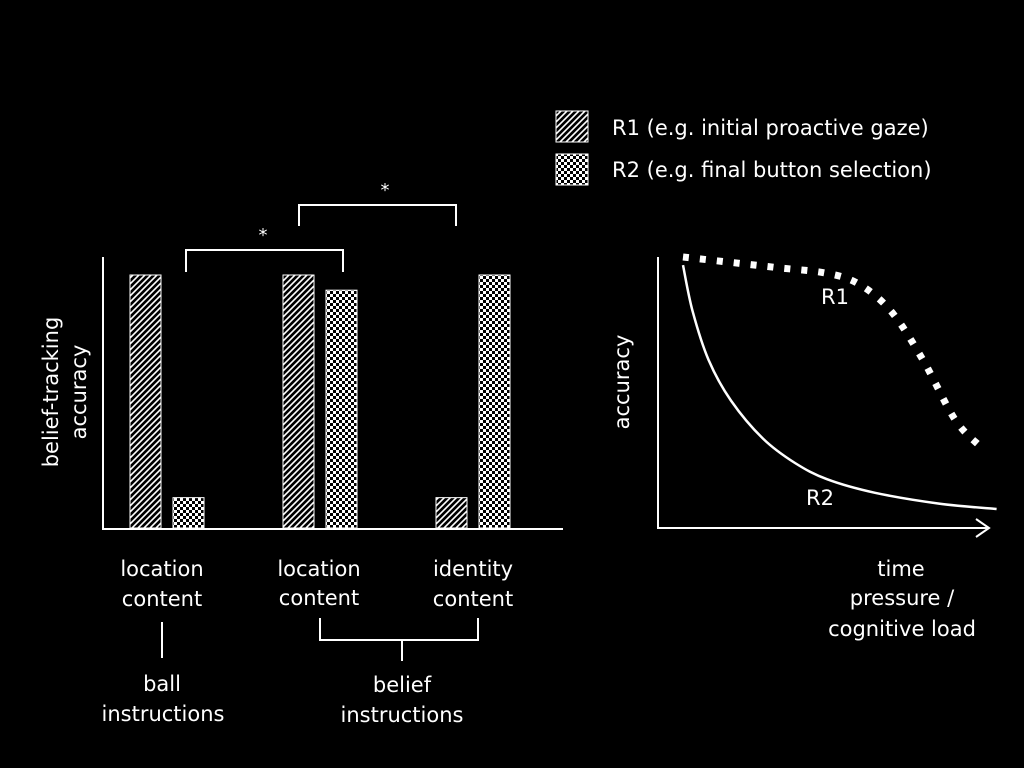  What do you see at coordinates (385, 190) in the screenshot?
I see `significance-star-2: *` at bounding box center [385, 190].